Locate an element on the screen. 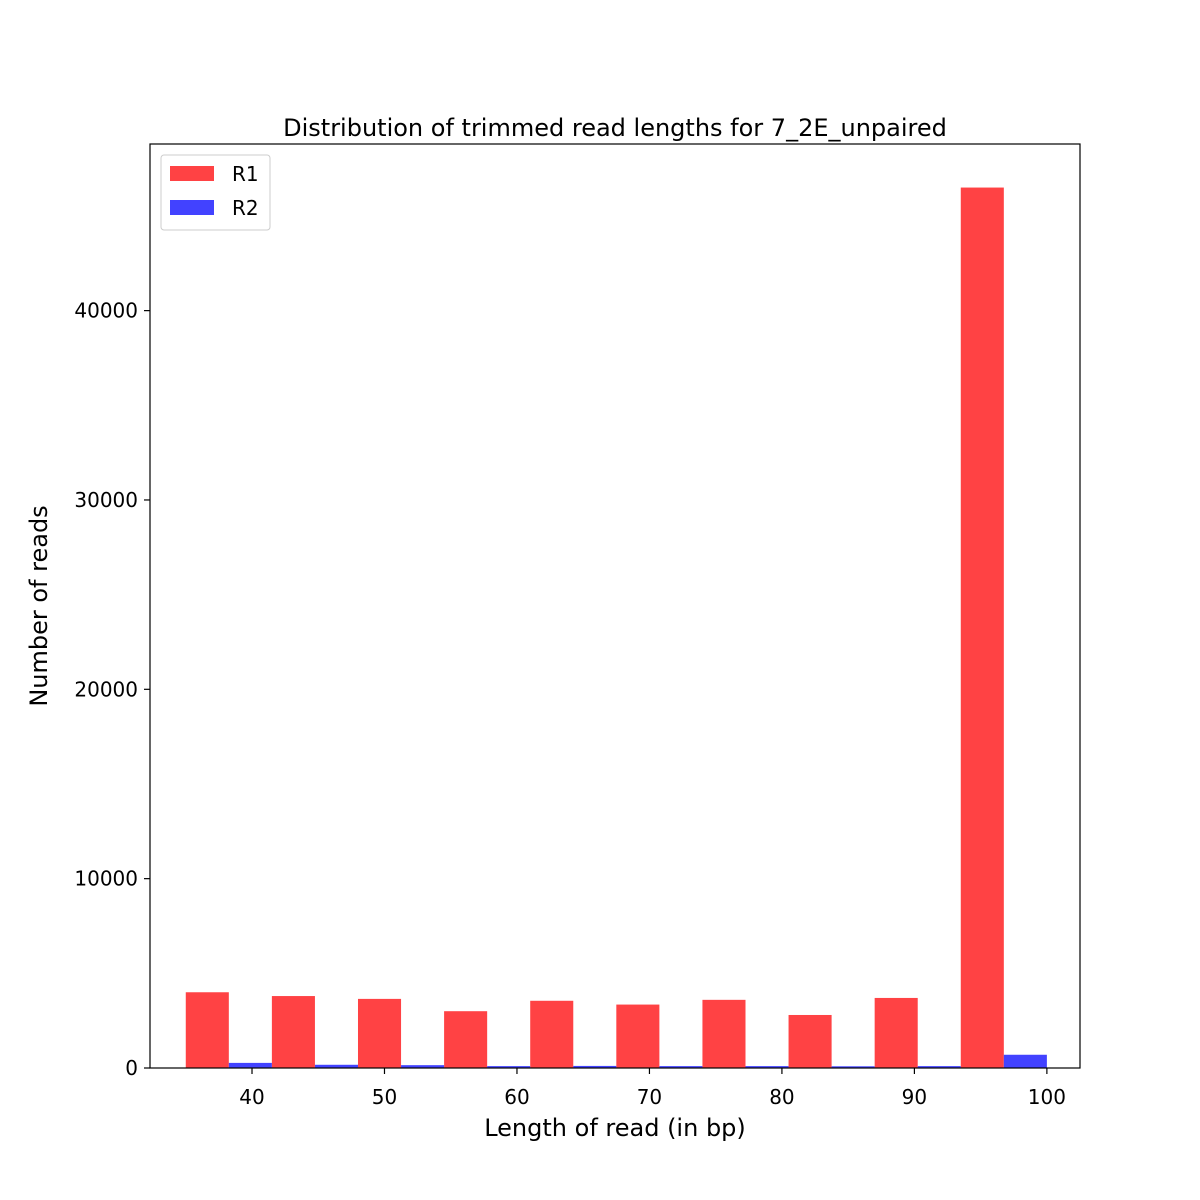  x-tick-label: 60 is located at coordinates (516, 1097).